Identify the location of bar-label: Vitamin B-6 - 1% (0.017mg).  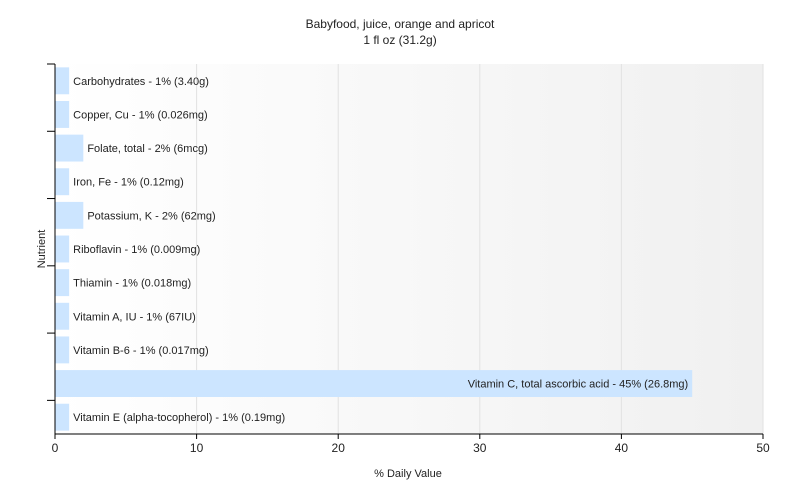
(141, 351).